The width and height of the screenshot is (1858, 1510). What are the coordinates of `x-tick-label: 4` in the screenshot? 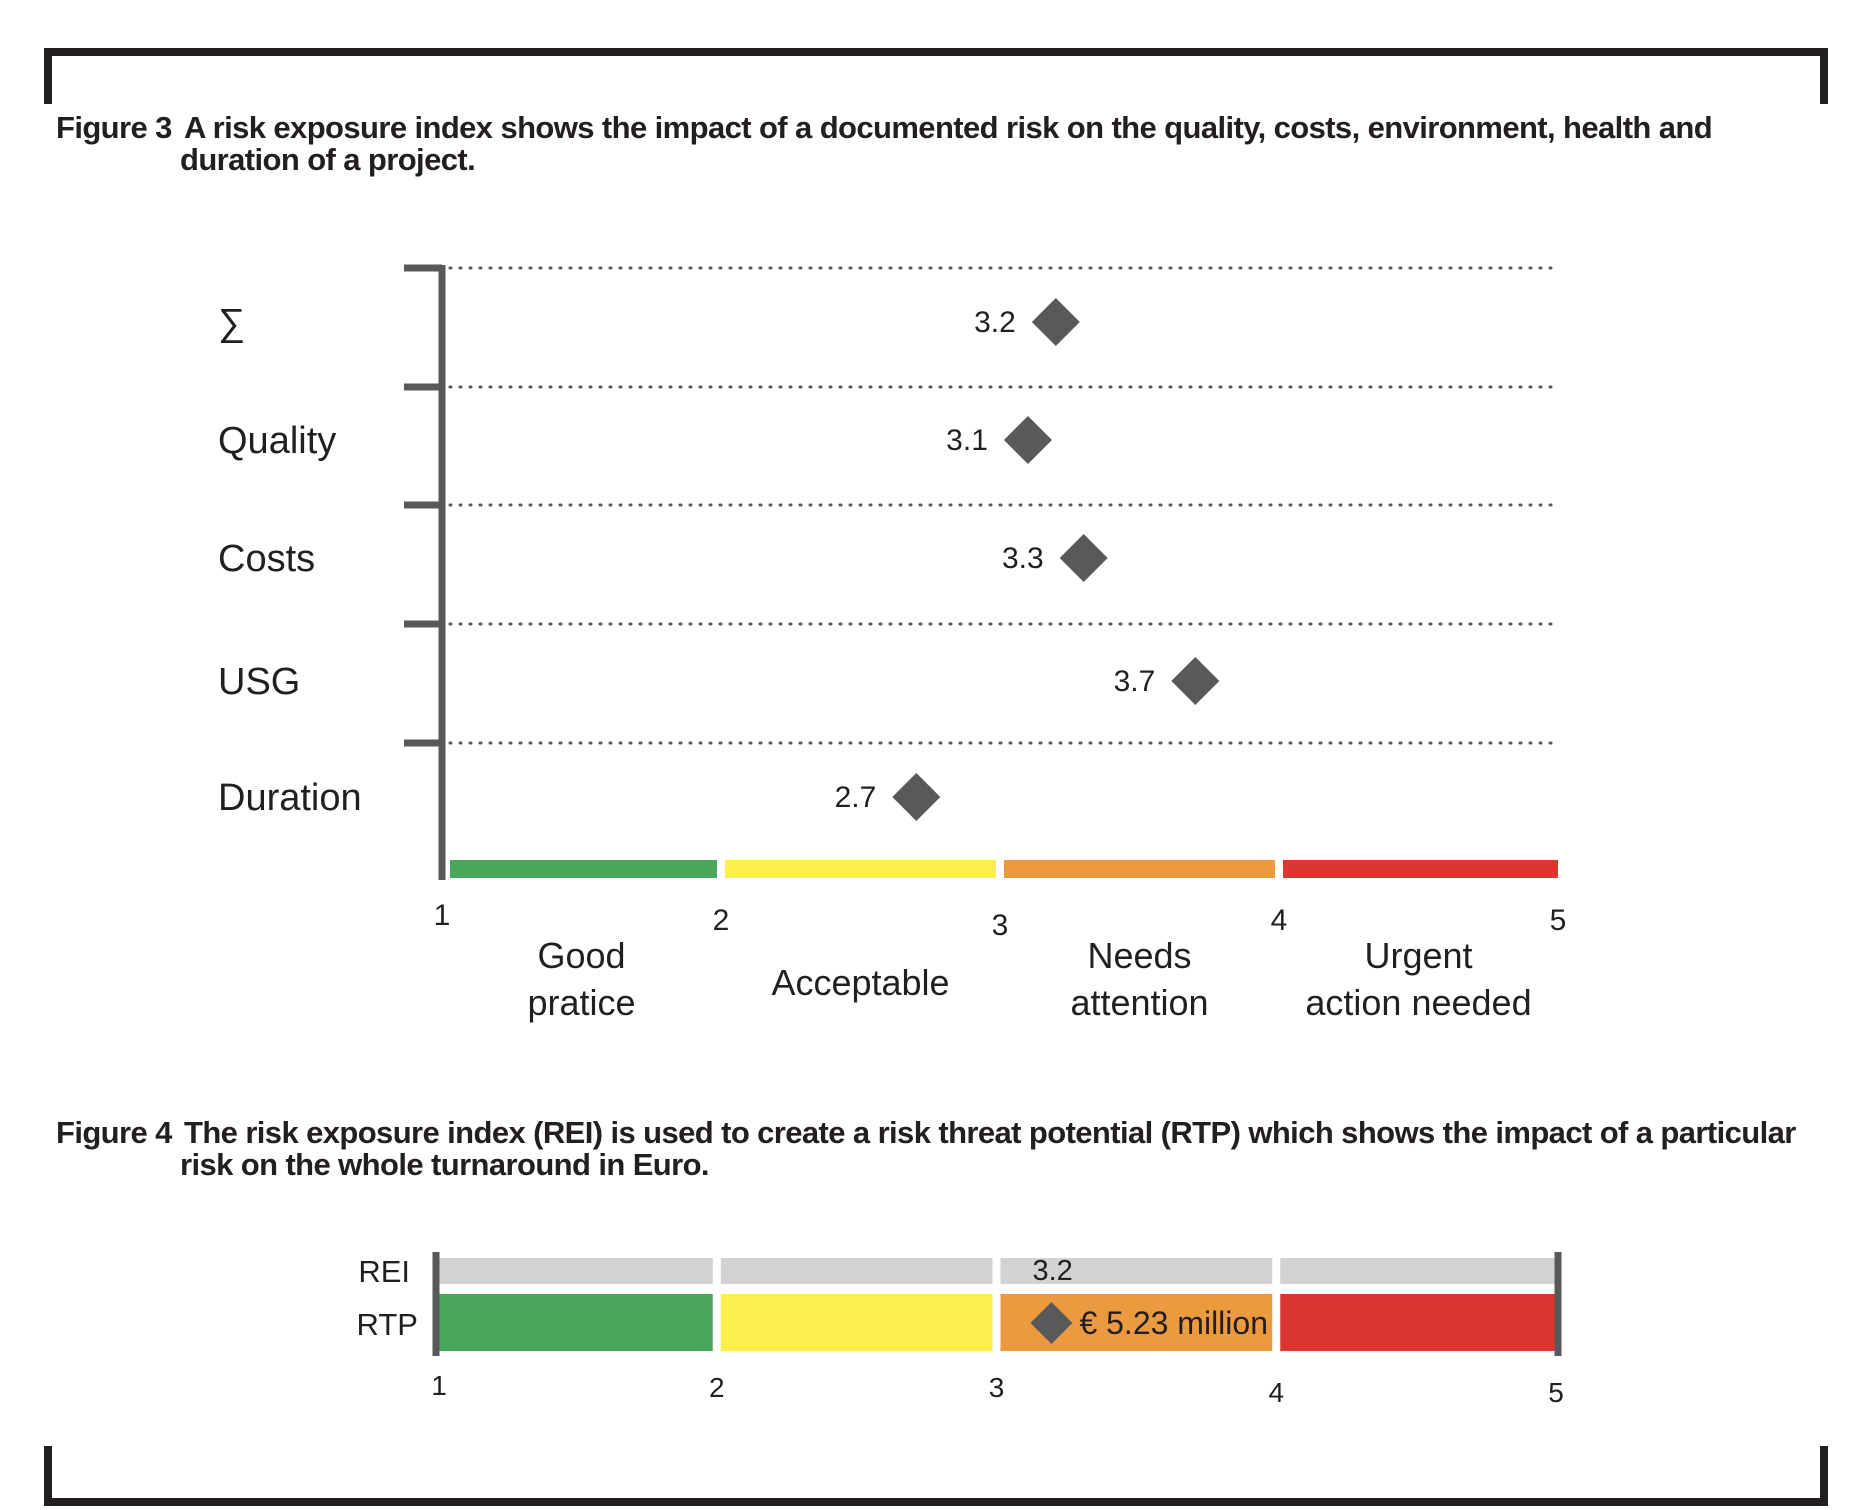 It's located at (1279, 920).